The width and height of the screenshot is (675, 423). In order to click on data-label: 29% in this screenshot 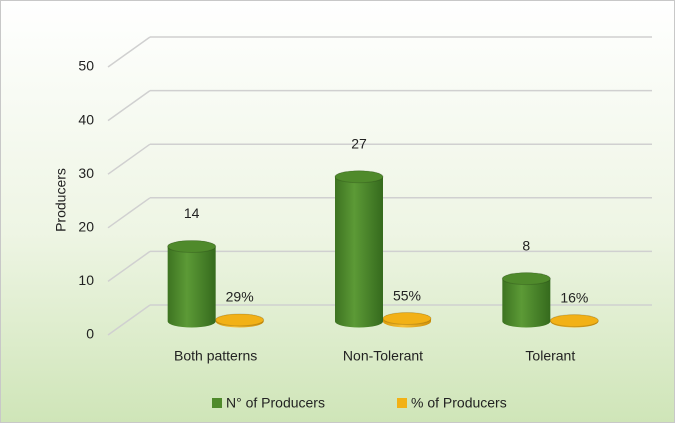, I will do `click(240, 297)`.